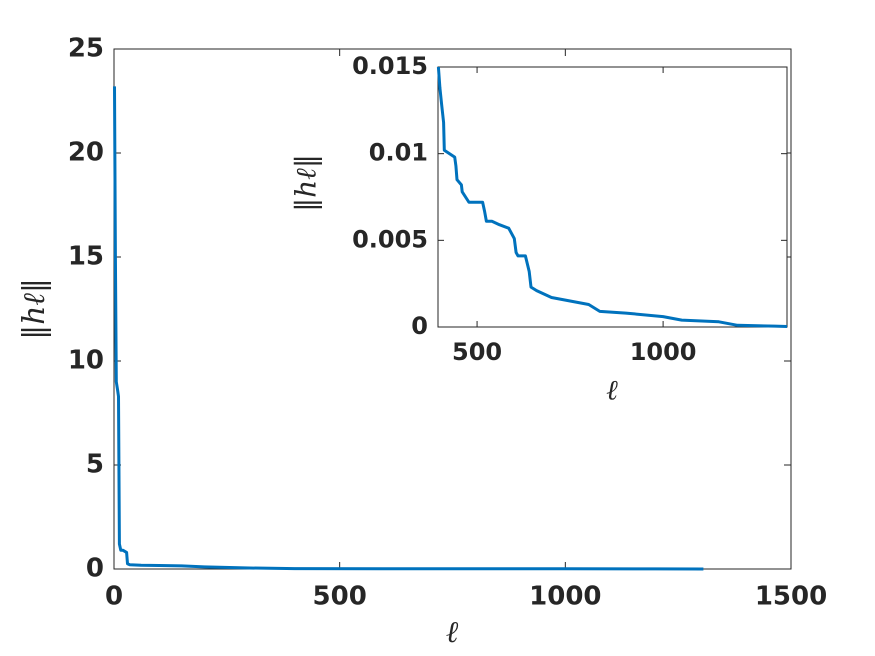 This screenshot has height=656, width=875. What do you see at coordinates (95, 465) in the screenshot?
I see `y-tick-label: 5` at bounding box center [95, 465].